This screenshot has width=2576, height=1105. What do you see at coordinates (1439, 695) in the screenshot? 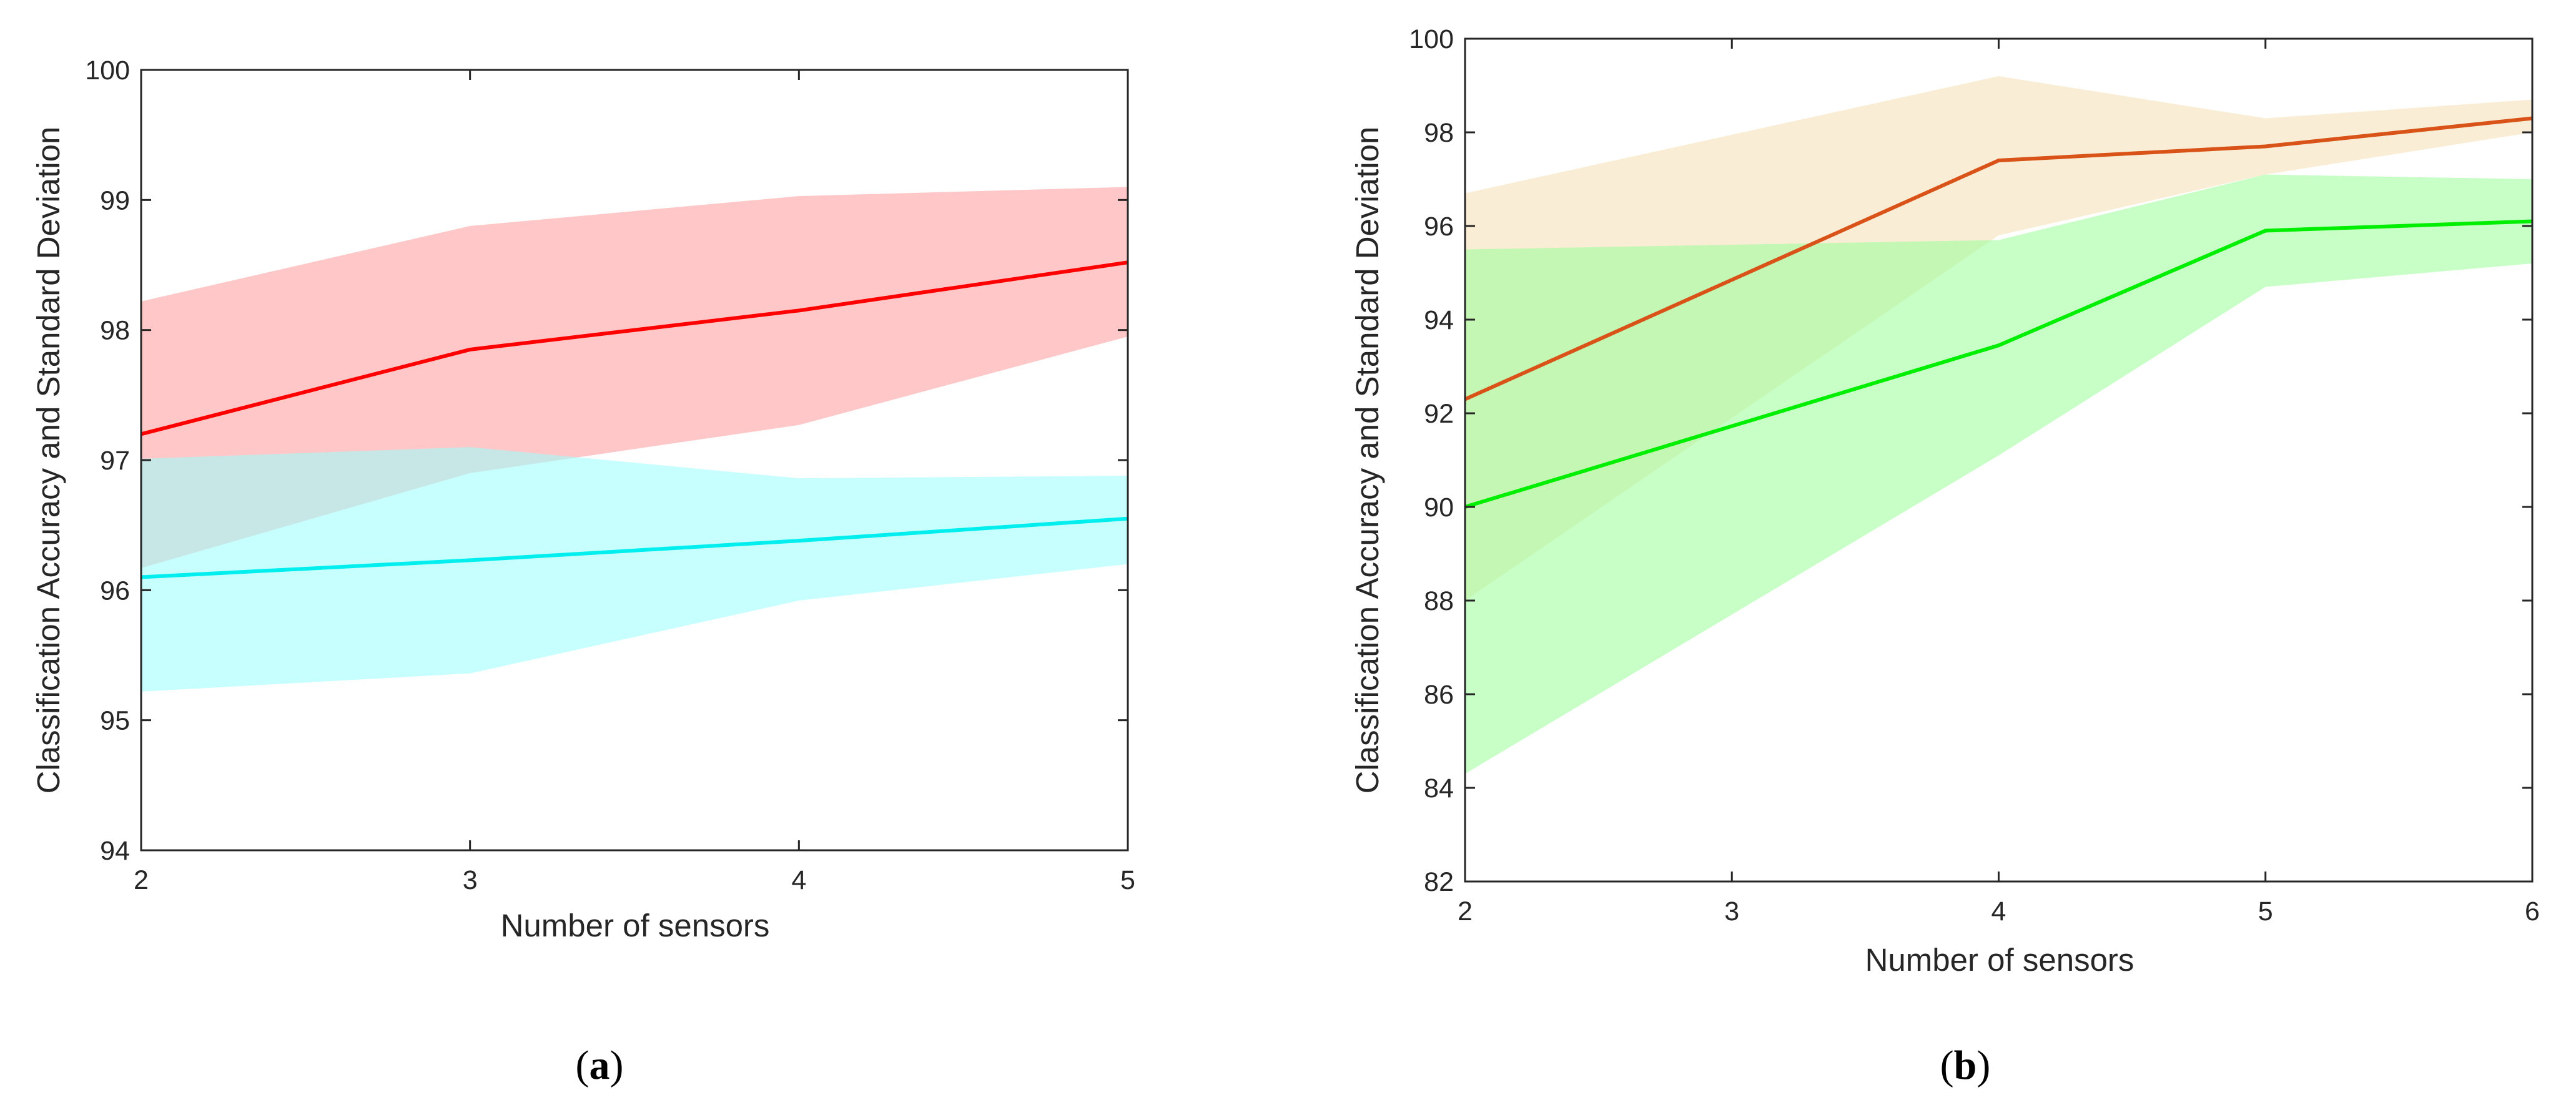
I see `panel-b-y-tick-label: 86` at bounding box center [1439, 695].